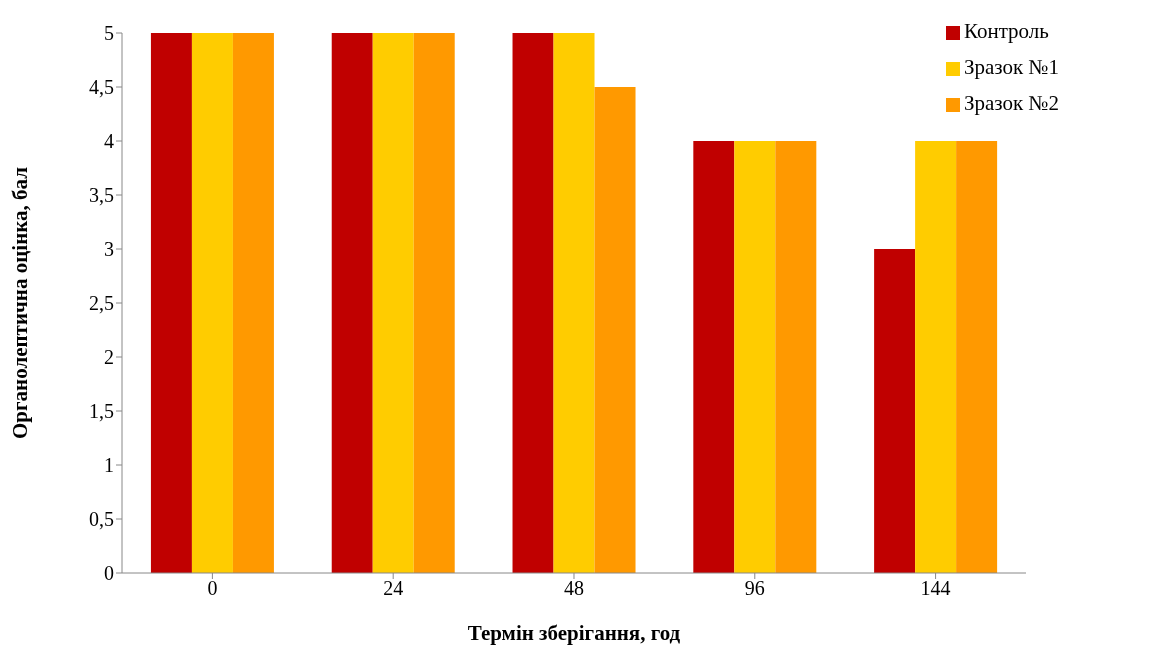 The image size is (1167, 657). What do you see at coordinates (1006, 31) in the screenshot?
I see `legend-label: Контроль` at bounding box center [1006, 31].